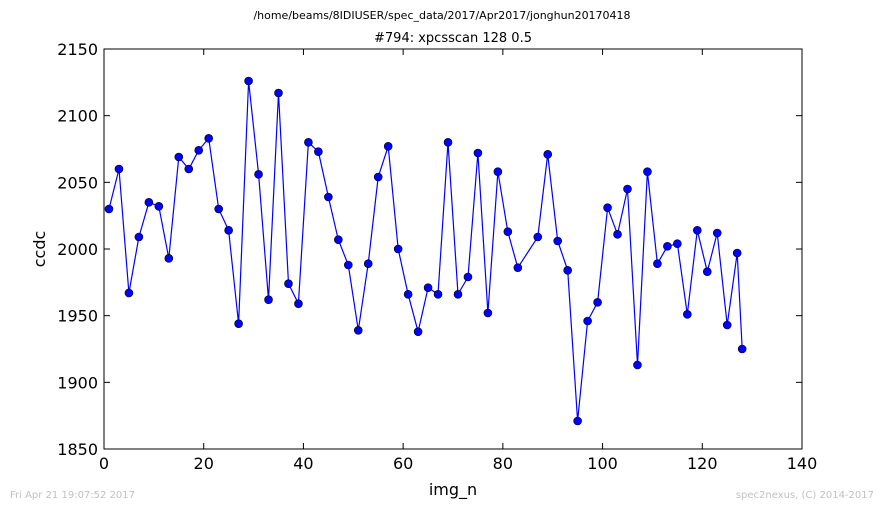  What do you see at coordinates (77, 316) in the screenshot?
I see `y-tick-label: 1950` at bounding box center [77, 316].